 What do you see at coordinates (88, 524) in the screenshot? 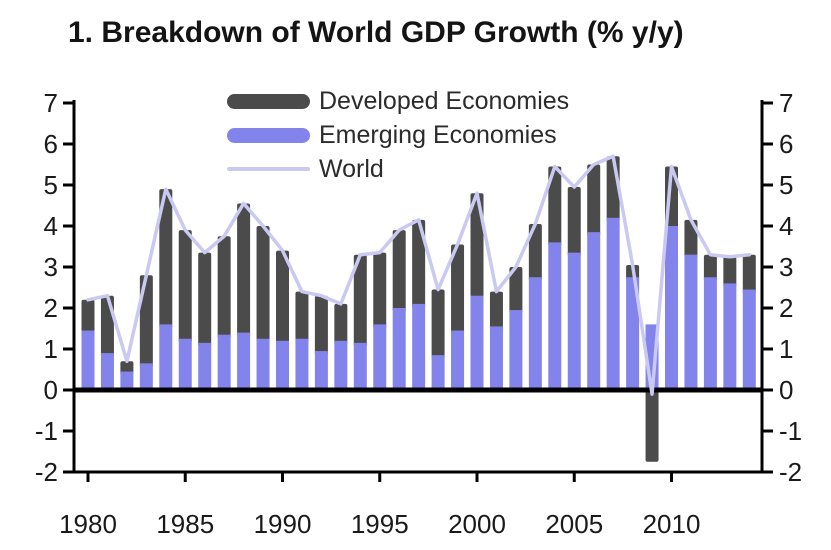
I see `x-tick-label: 1980` at bounding box center [88, 524].